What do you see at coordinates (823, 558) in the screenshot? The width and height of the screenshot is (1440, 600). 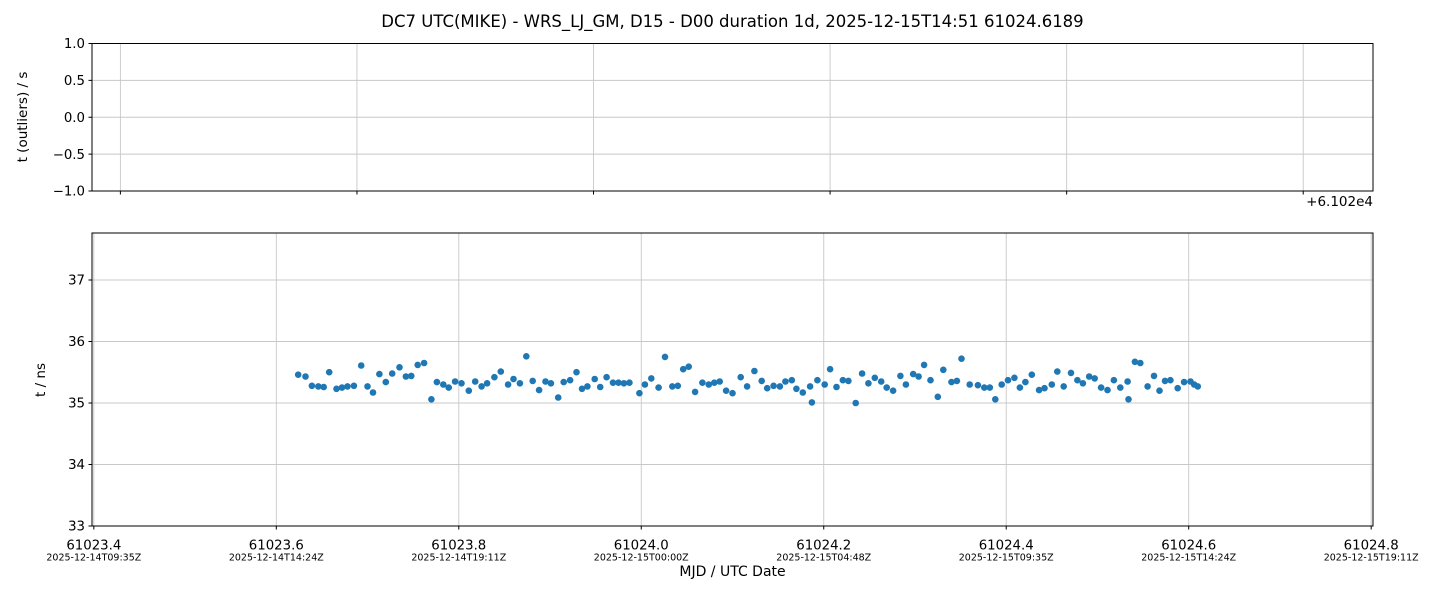 I see `x-tick-label-utc: 2025-12-15T04:48Z` at bounding box center [823, 558].